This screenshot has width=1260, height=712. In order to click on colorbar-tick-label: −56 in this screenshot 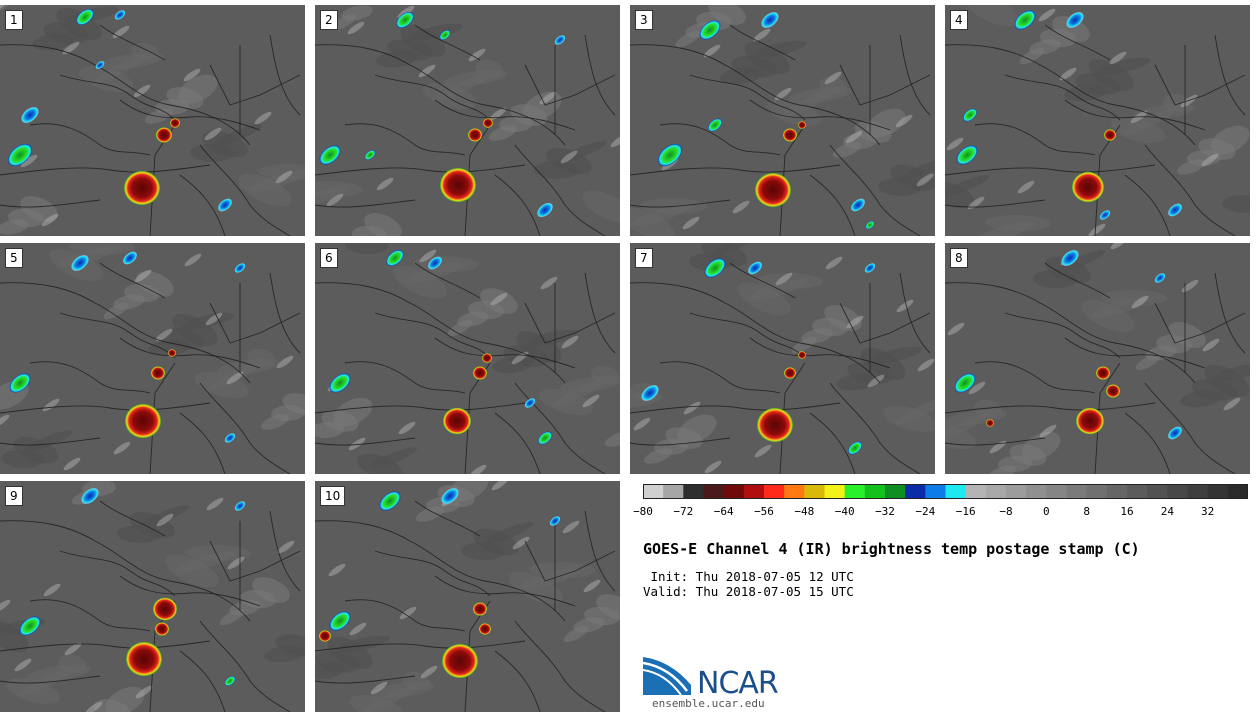, I will do `click(764, 511)`.